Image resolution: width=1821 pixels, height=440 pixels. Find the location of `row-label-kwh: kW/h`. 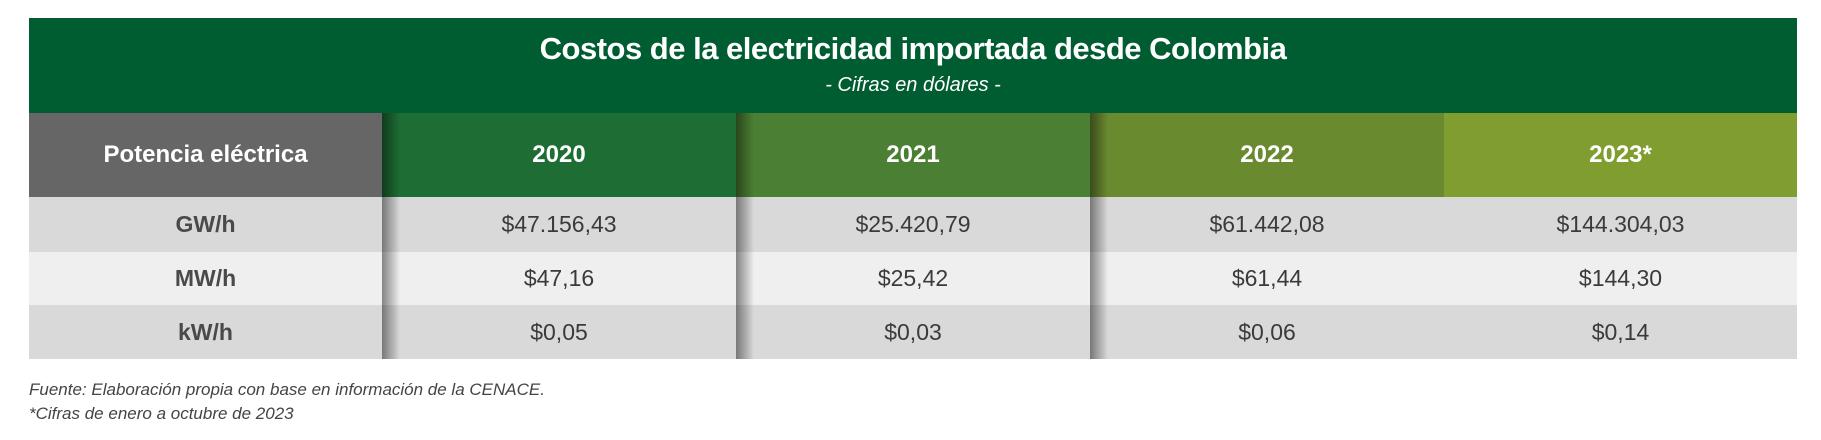

row-label-kwh: kW/h is located at coordinates (205, 332).